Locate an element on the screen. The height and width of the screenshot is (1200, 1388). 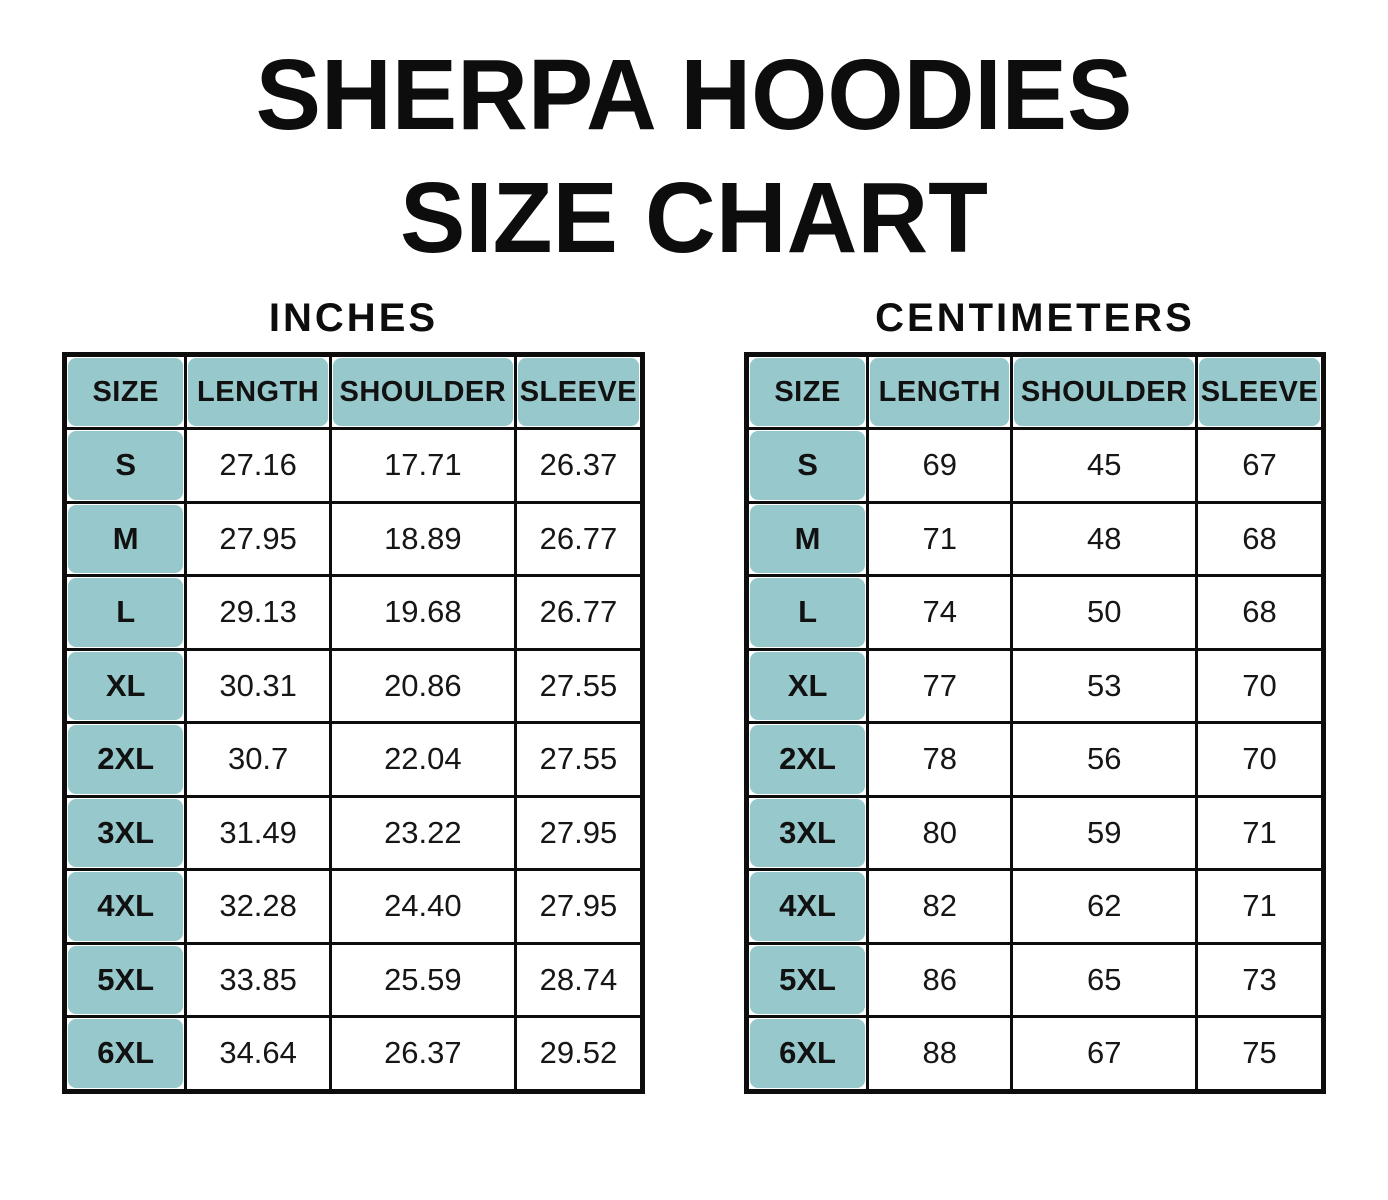
header-cell-label: LENGTH is located at coordinates (258, 391).